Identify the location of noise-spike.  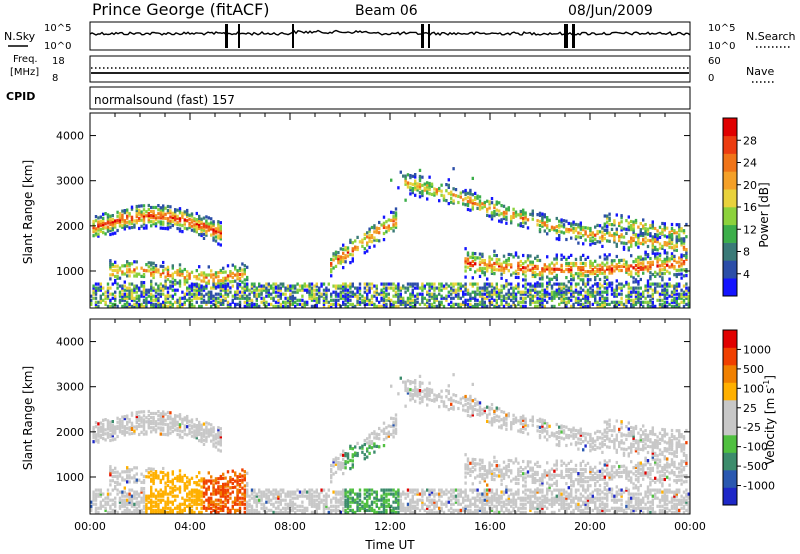
(429, 36).